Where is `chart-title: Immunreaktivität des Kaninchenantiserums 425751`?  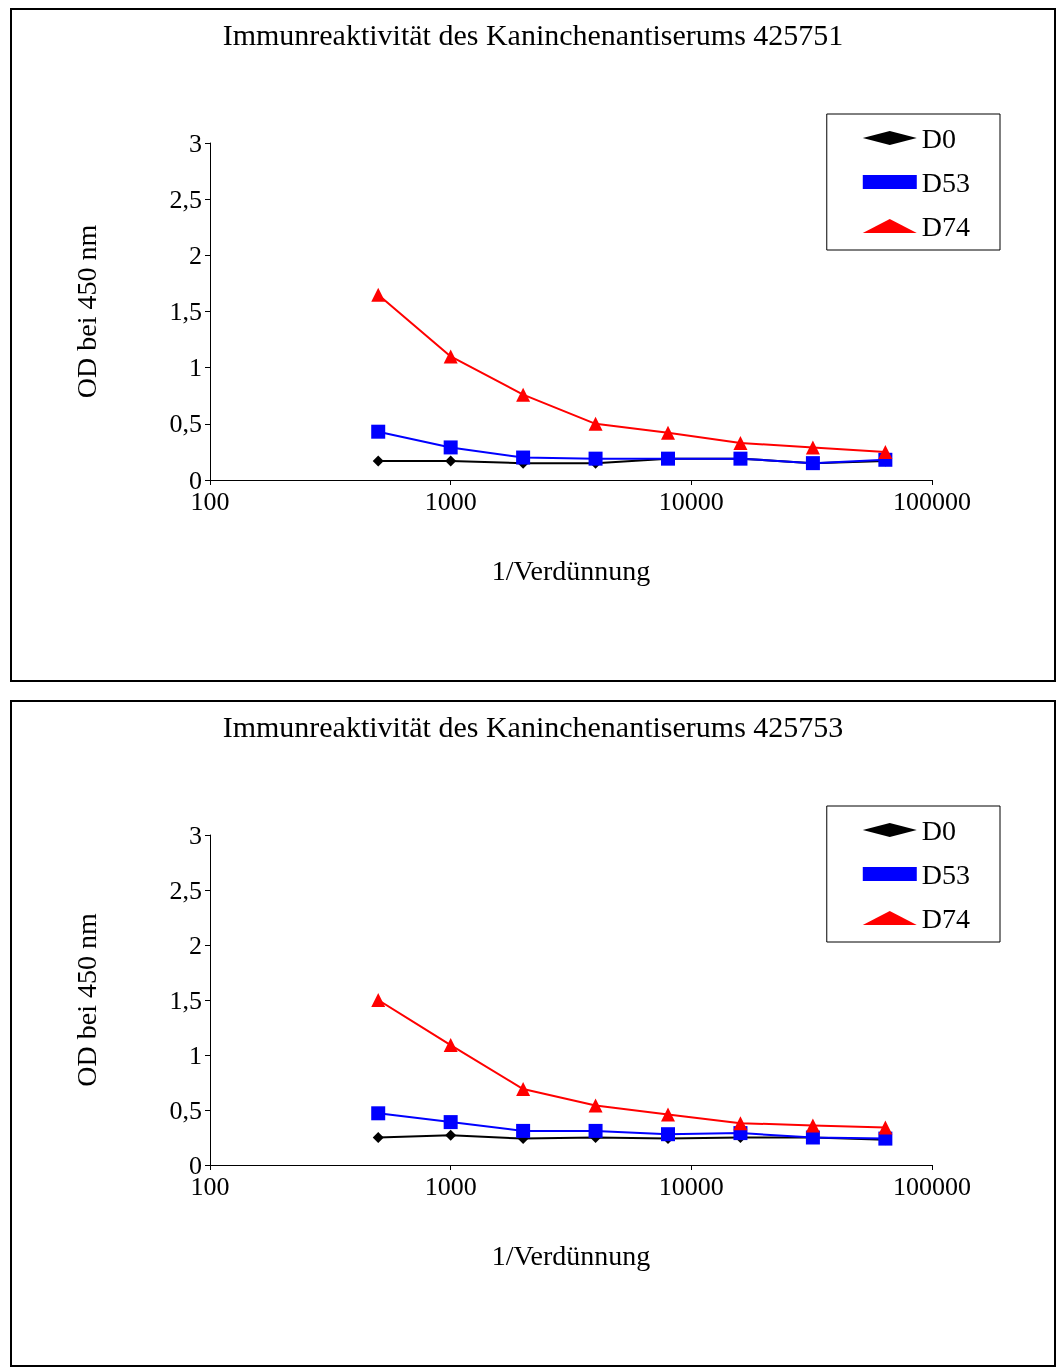 chart-title: Immunreaktivität des Kaninchenantiserums 425751 is located at coordinates (533, 34).